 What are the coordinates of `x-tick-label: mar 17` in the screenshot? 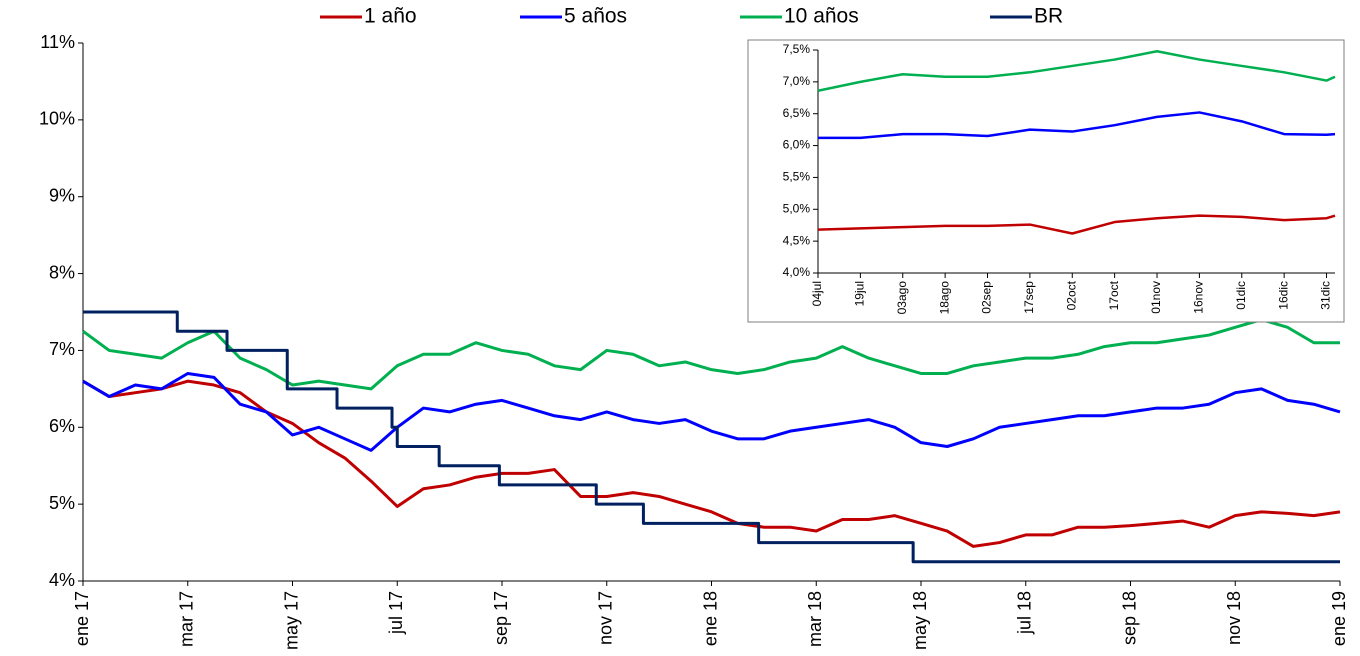 It's located at (187, 619).